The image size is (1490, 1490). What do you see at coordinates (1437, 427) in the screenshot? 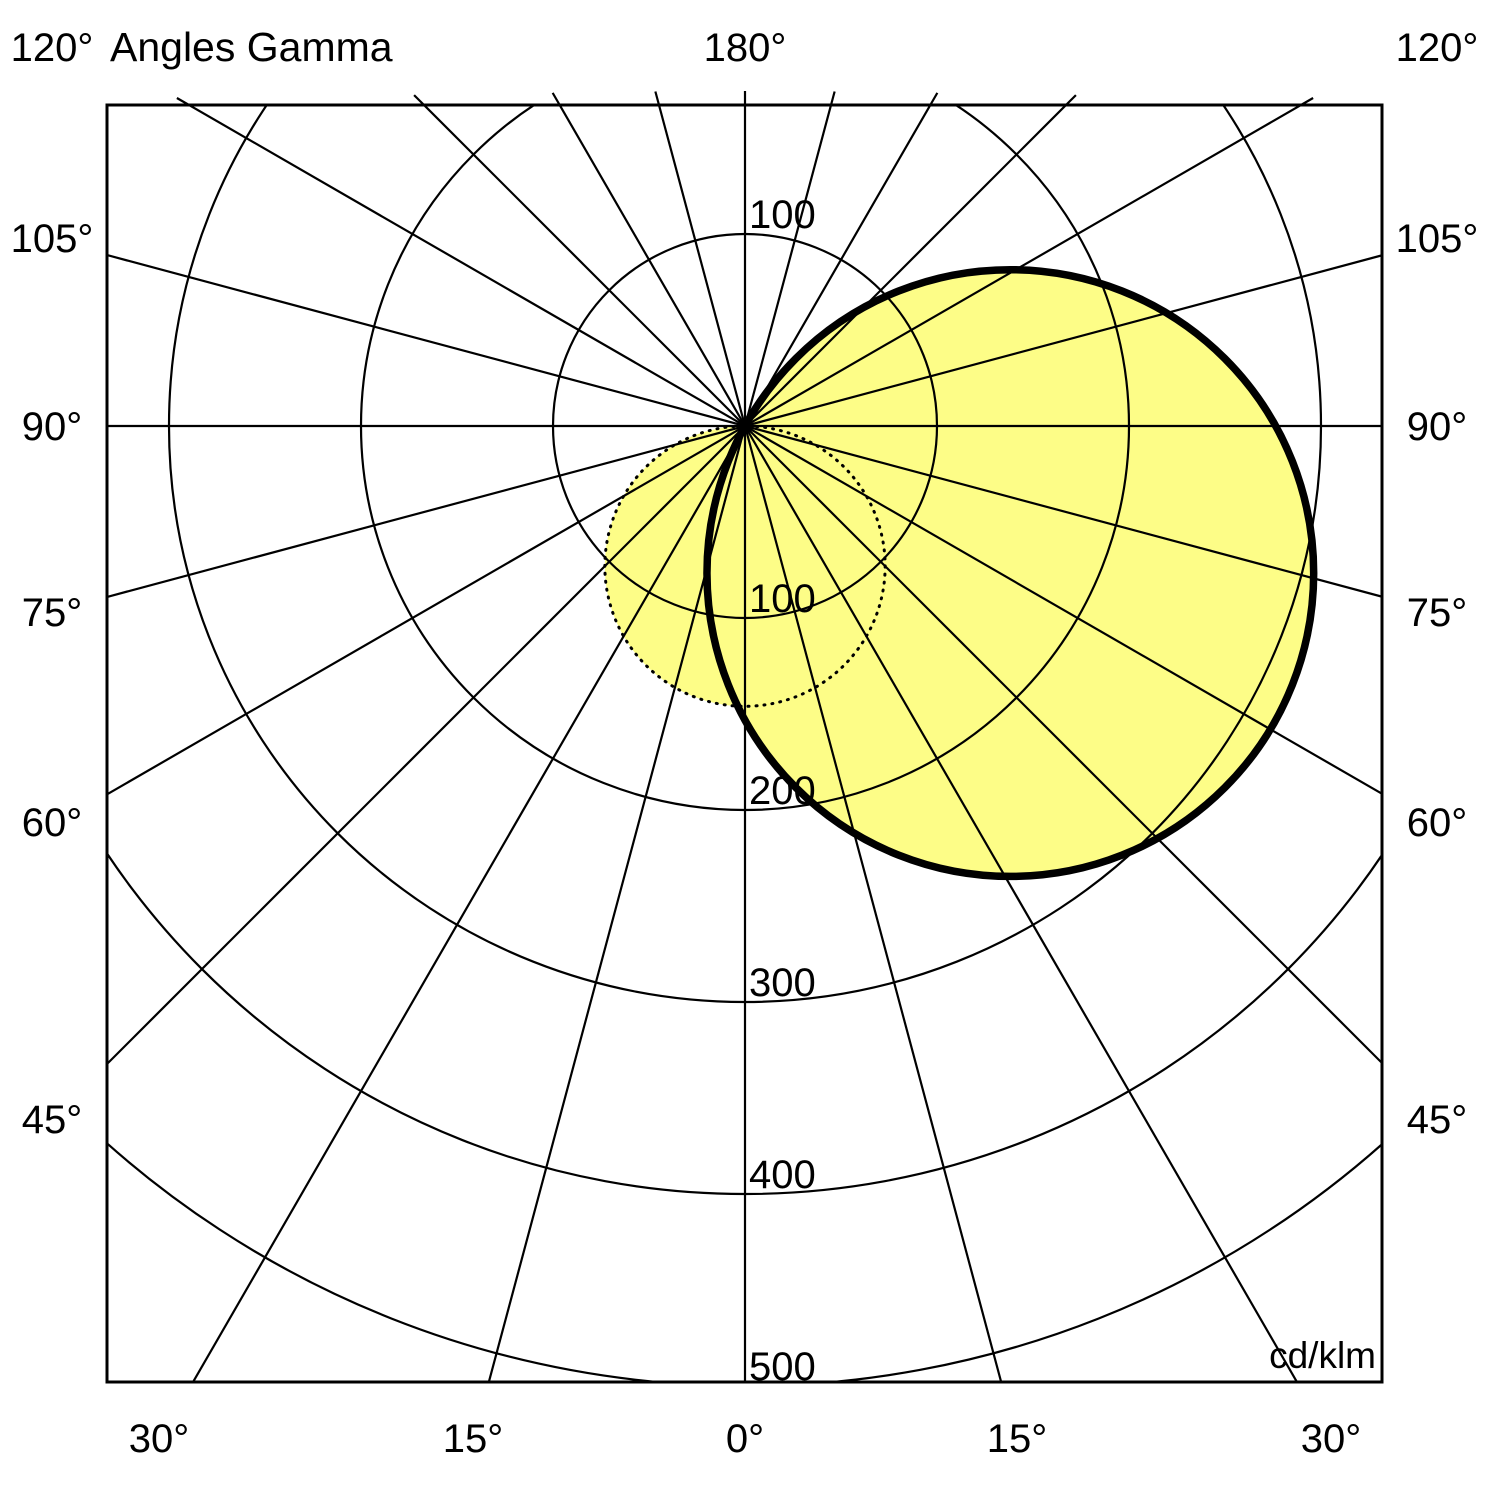
I see `gamma-label-right-90: 90°` at bounding box center [1437, 427].